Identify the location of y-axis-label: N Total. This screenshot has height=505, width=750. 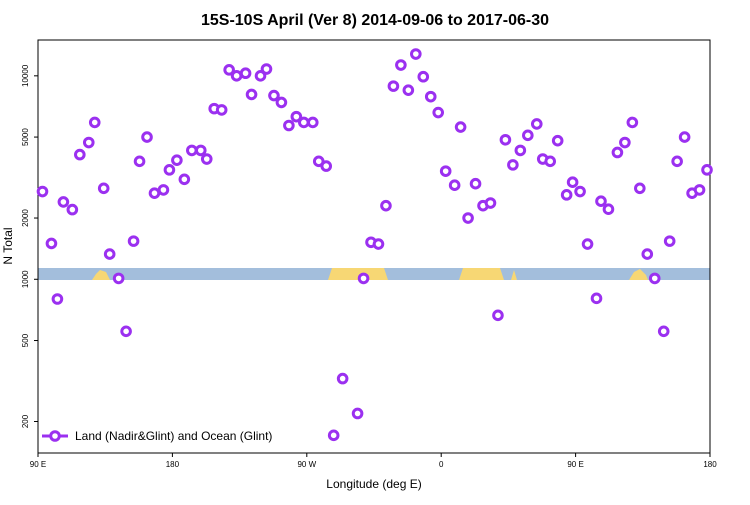
(8, 245).